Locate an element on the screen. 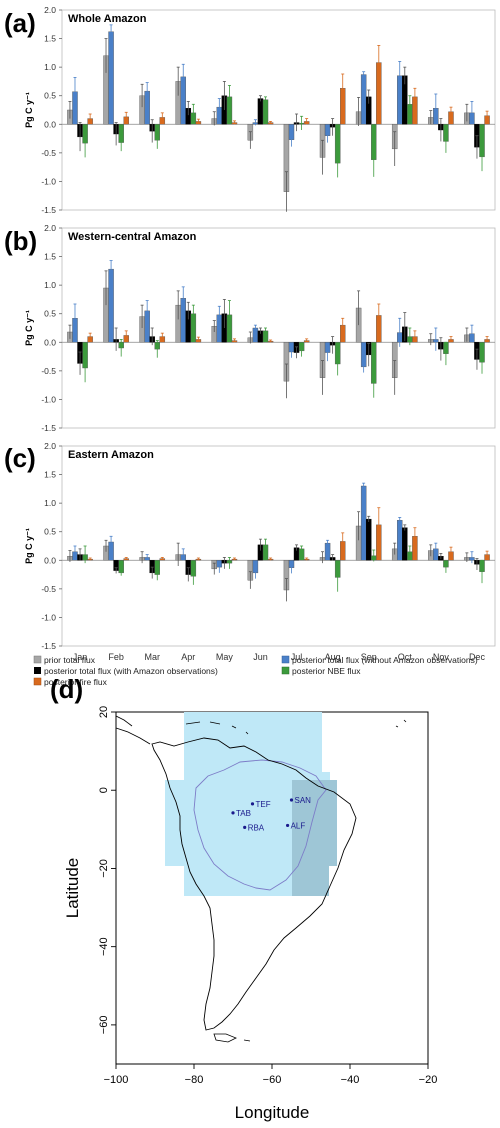 The height and width of the screenshot is (1128, 500). basin-outline is located at coordinates (260, 825).